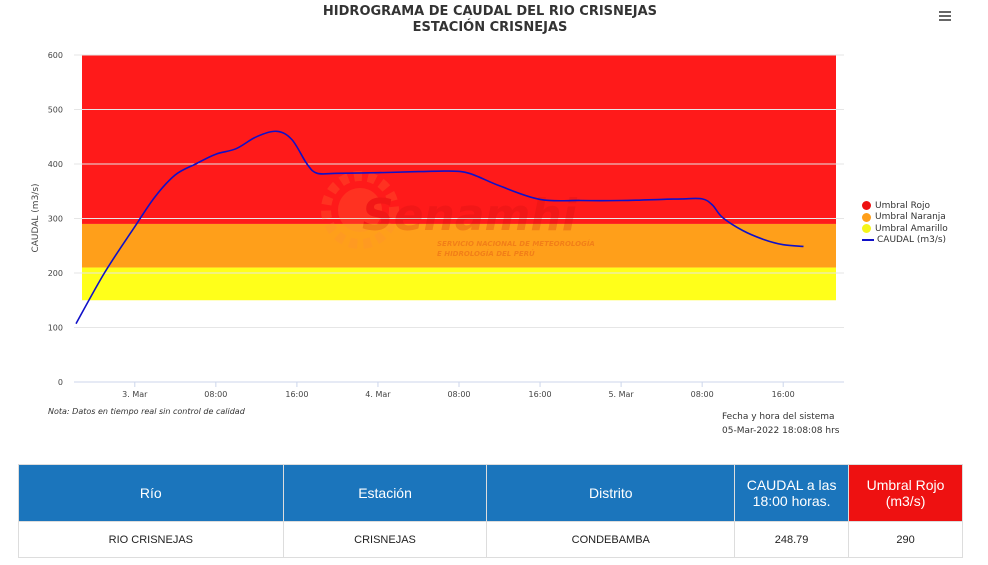 This screenshot has width=988, height=565. I want to click on y-tick-label: 100, so click(55, 328).